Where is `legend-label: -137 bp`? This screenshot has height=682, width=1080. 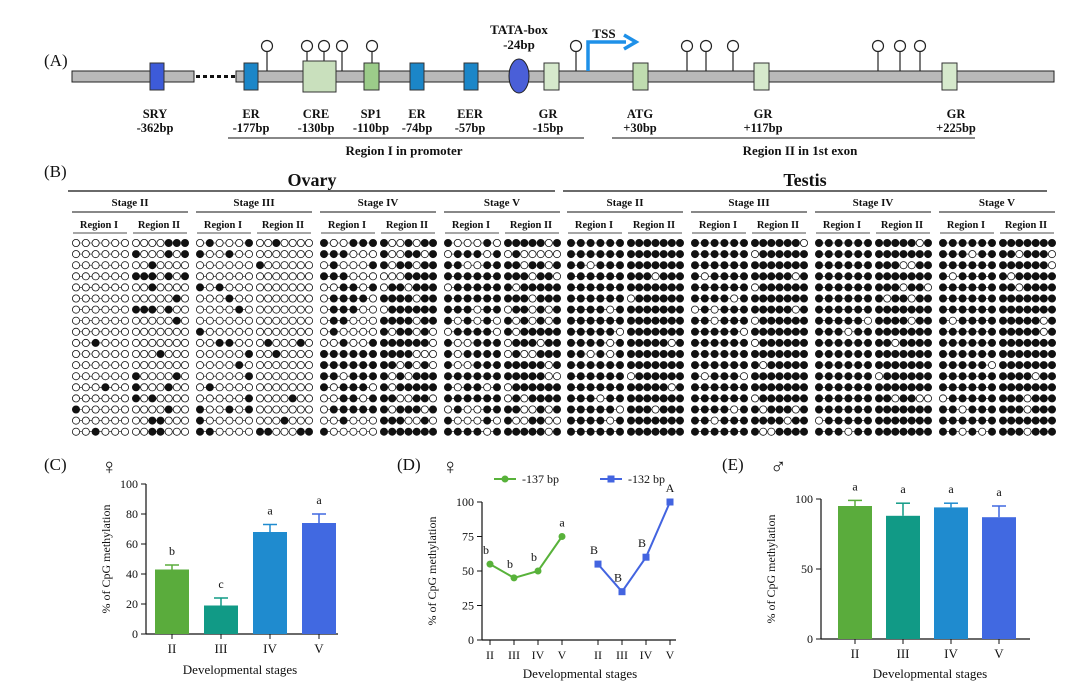 legend-label: -137 bp is located at coordinates (540, 479).